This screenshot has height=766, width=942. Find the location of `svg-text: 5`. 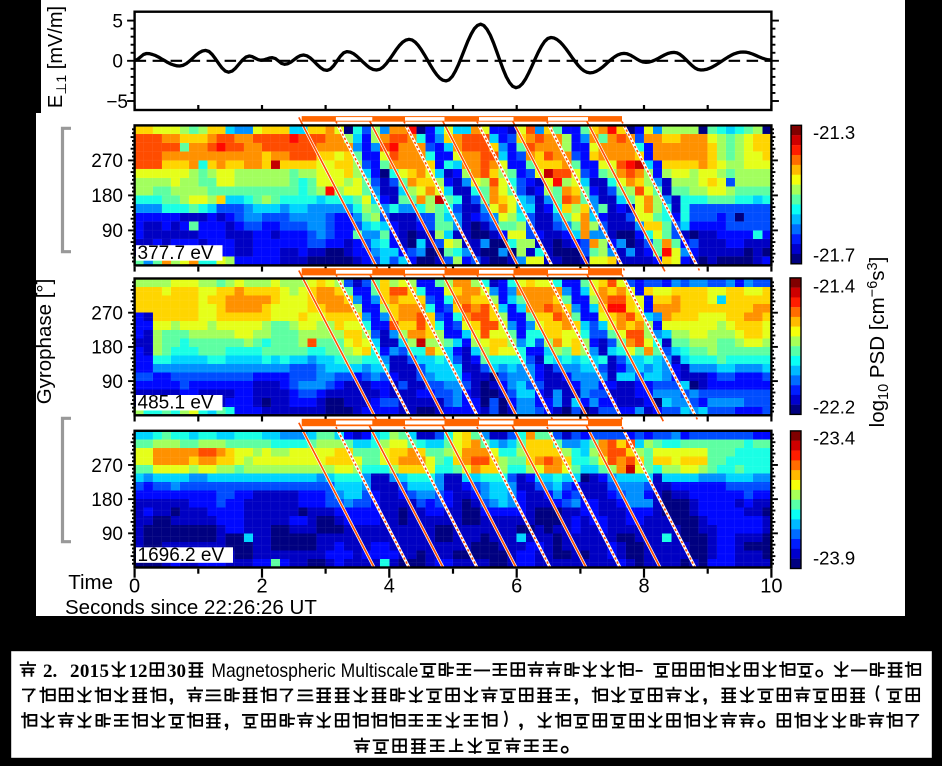

svg-text: 5 is located at coordinates (117, 22).